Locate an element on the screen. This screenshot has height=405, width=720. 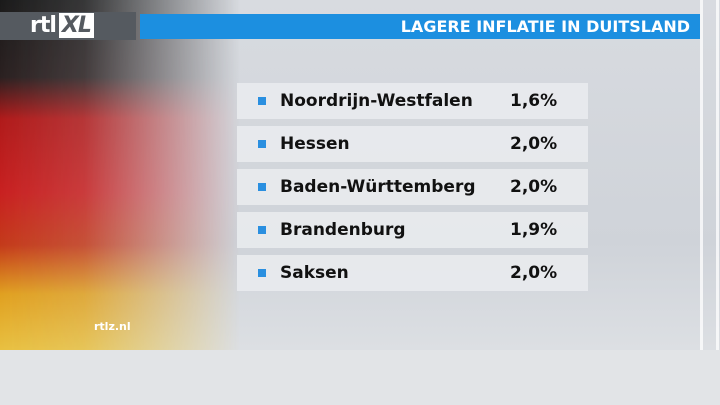
region-name: Brandenburg is located at coordinates (343, 230).